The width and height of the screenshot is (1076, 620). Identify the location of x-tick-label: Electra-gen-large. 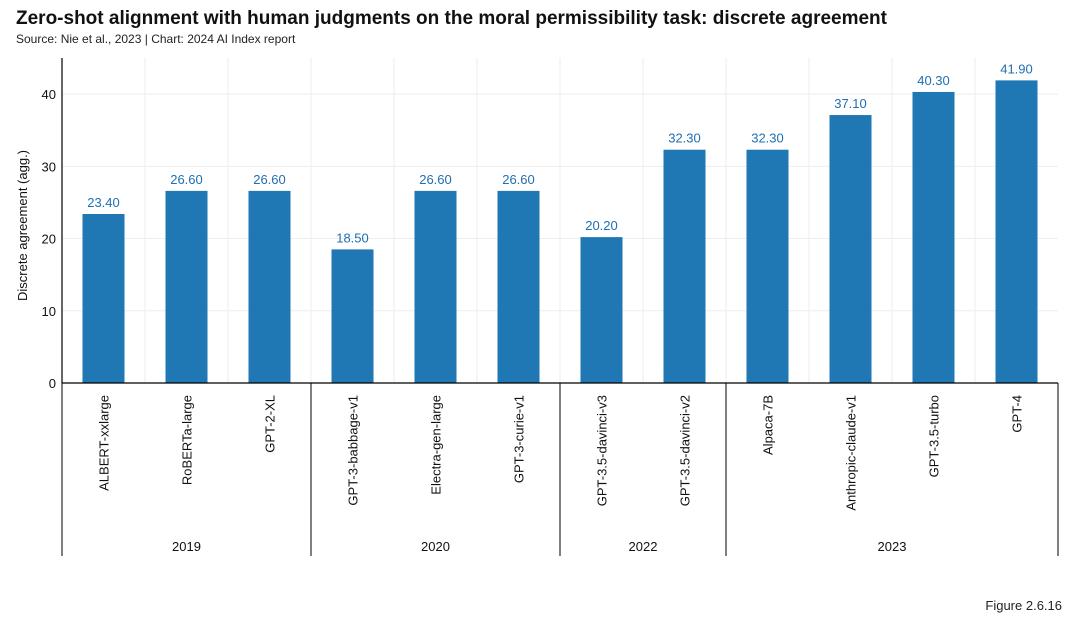
(436, 445).